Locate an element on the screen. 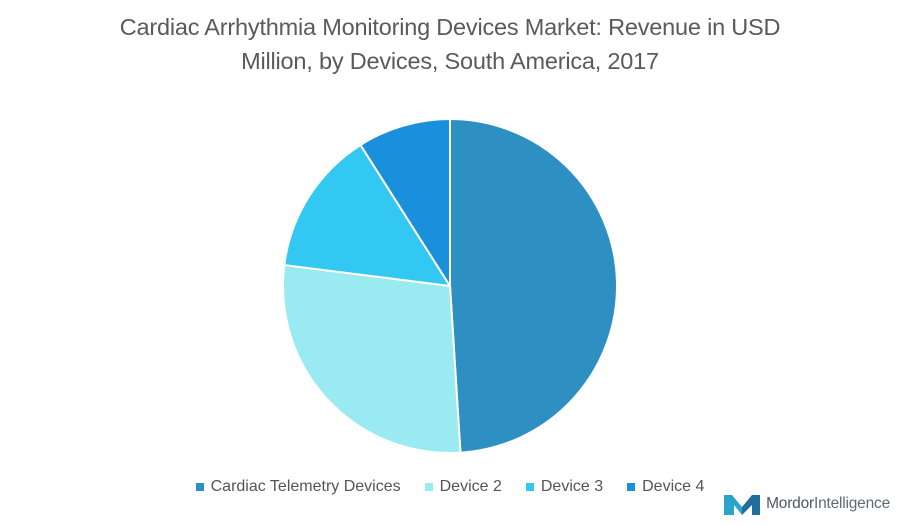  legend-item-device-2: Device 2 is located at coordinates (463, 487).